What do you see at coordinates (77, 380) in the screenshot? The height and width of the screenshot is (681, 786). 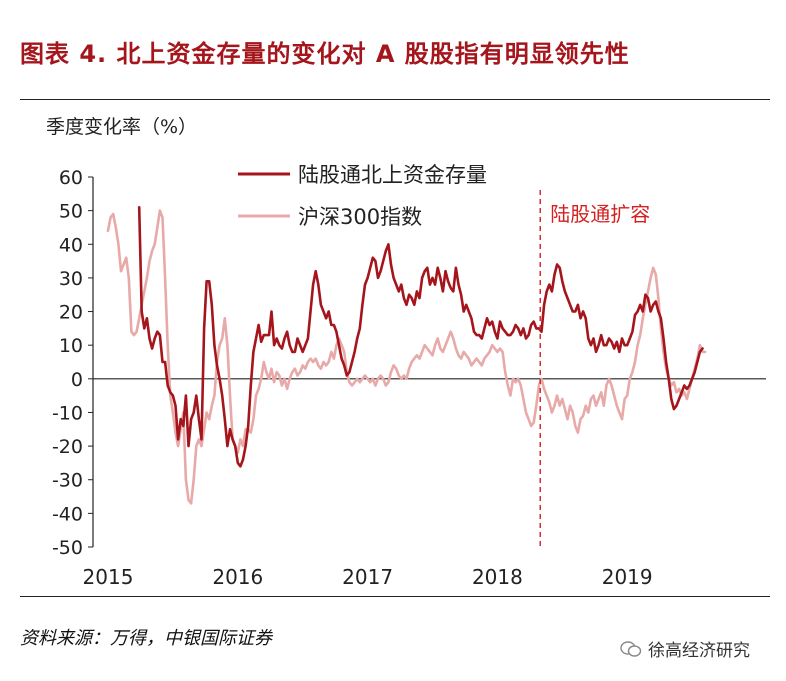 I see `y-tick-label: 0` at bounding box center [77, 380].